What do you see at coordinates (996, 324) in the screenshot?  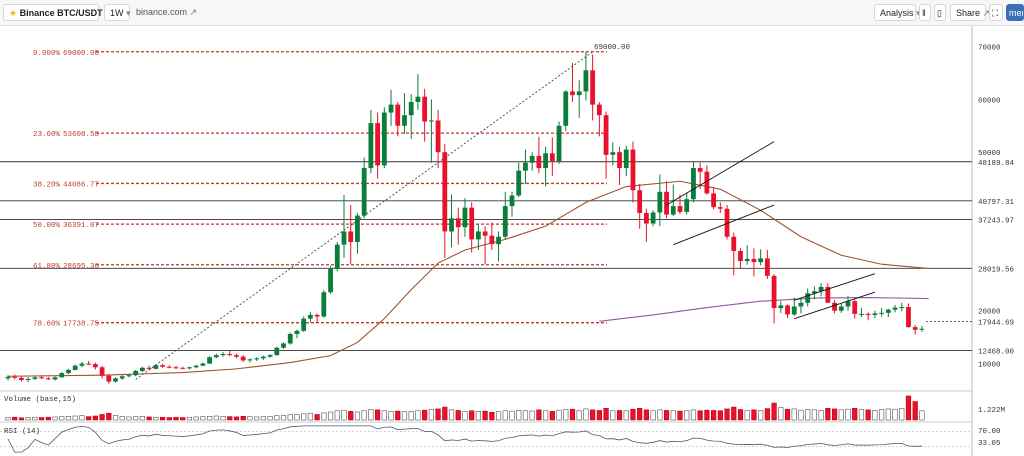 I see `price-tick-label: 17944.69` at bounding box center [996, 324].